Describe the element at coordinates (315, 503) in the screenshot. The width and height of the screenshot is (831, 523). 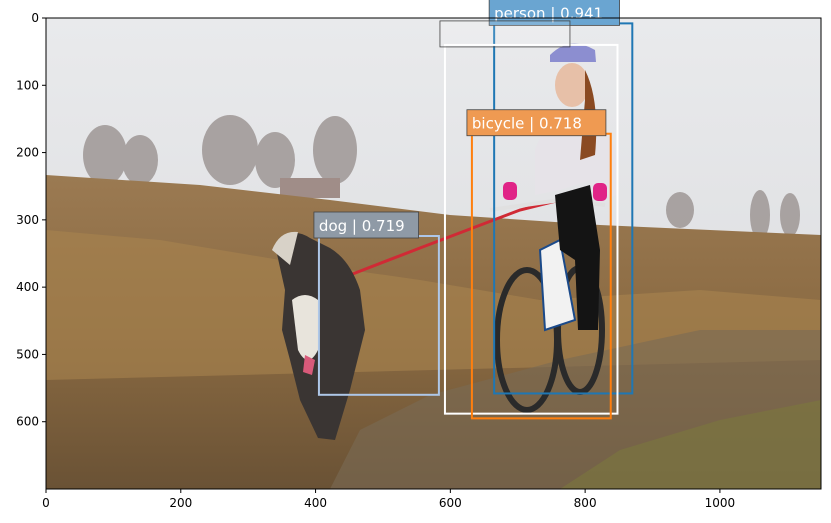
I see `x-tick-label: 400` at that location.